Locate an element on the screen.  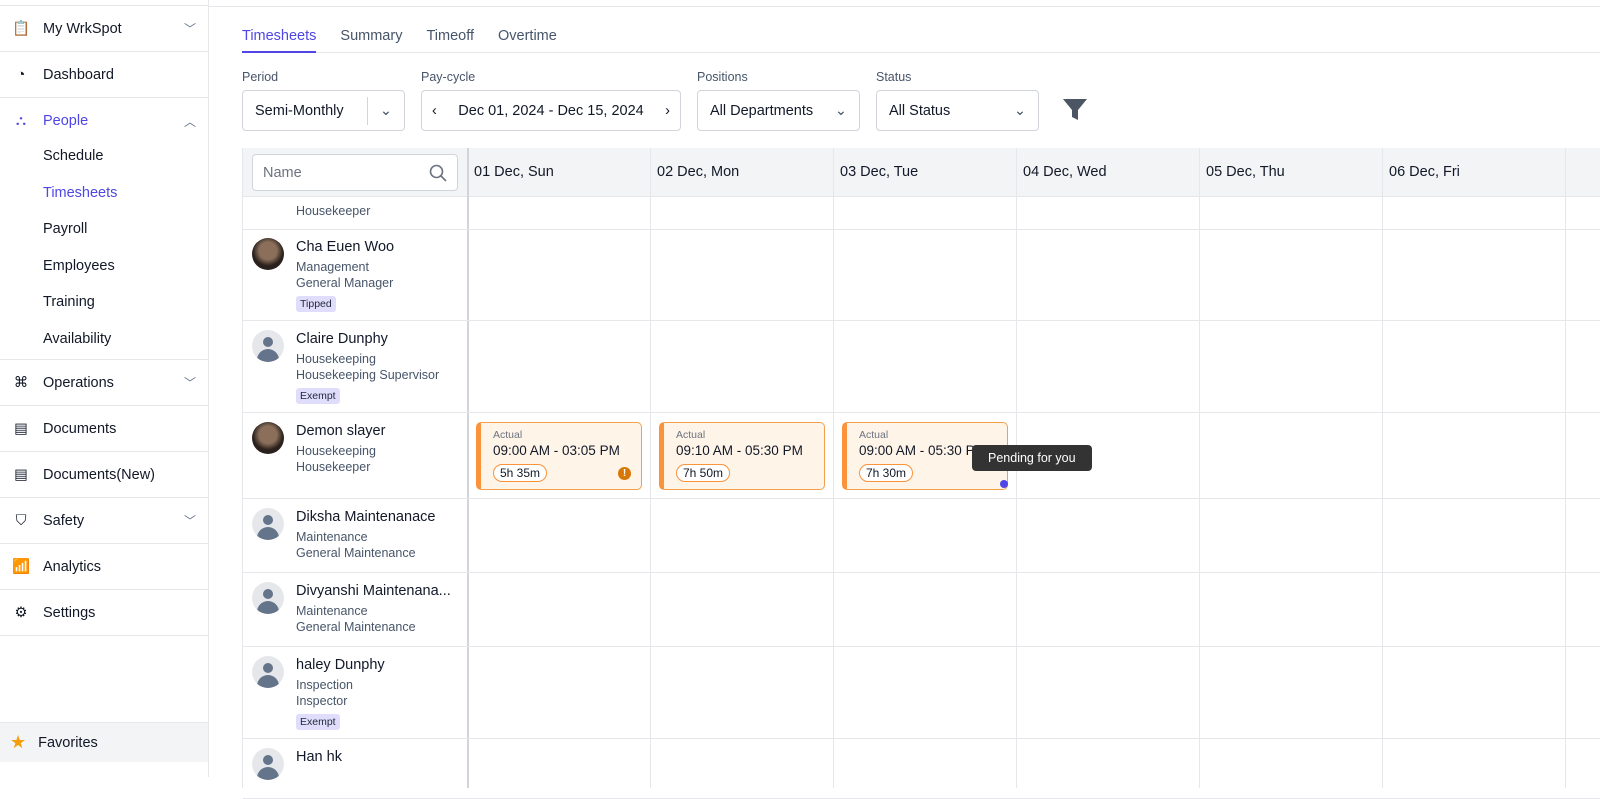
sidebar-subitem-employees: Employees is located at coordinates (79, 265).